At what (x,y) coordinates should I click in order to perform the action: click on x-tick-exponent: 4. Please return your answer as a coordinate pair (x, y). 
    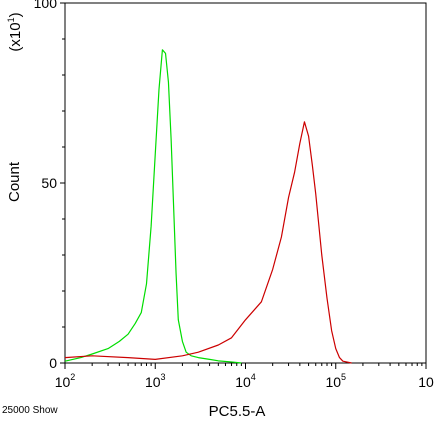
    Looking at the image, I should click on (253, 377).